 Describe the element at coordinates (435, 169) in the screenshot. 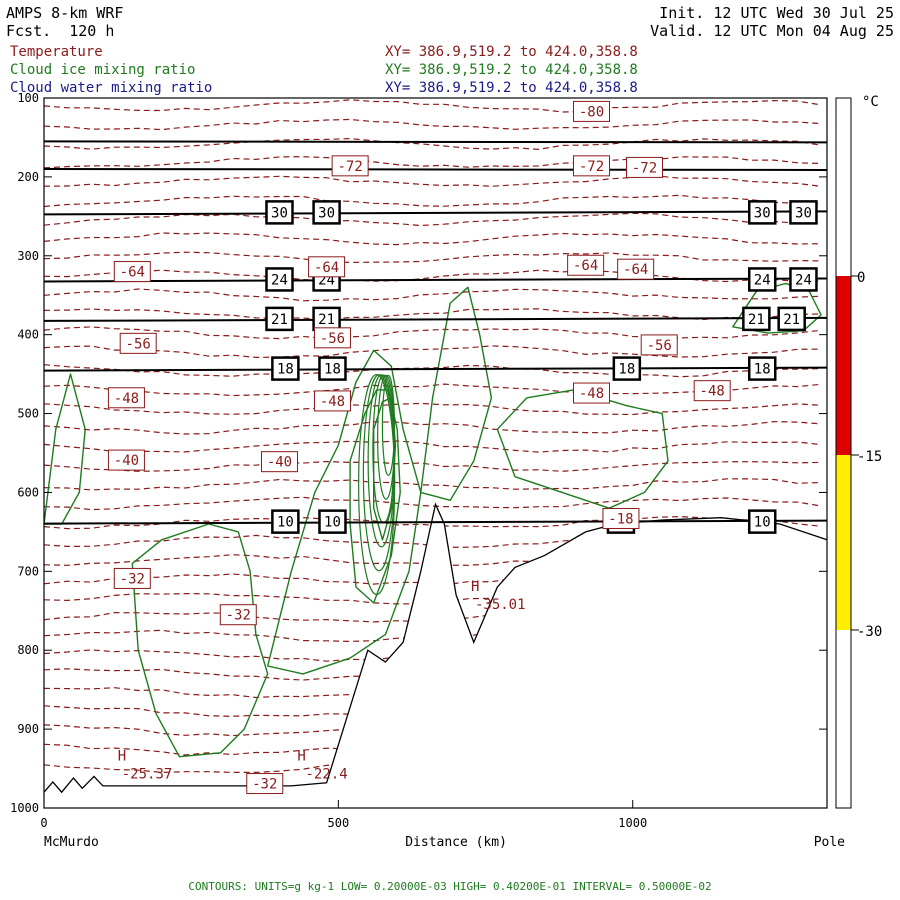

I see `theta-line` at that location.